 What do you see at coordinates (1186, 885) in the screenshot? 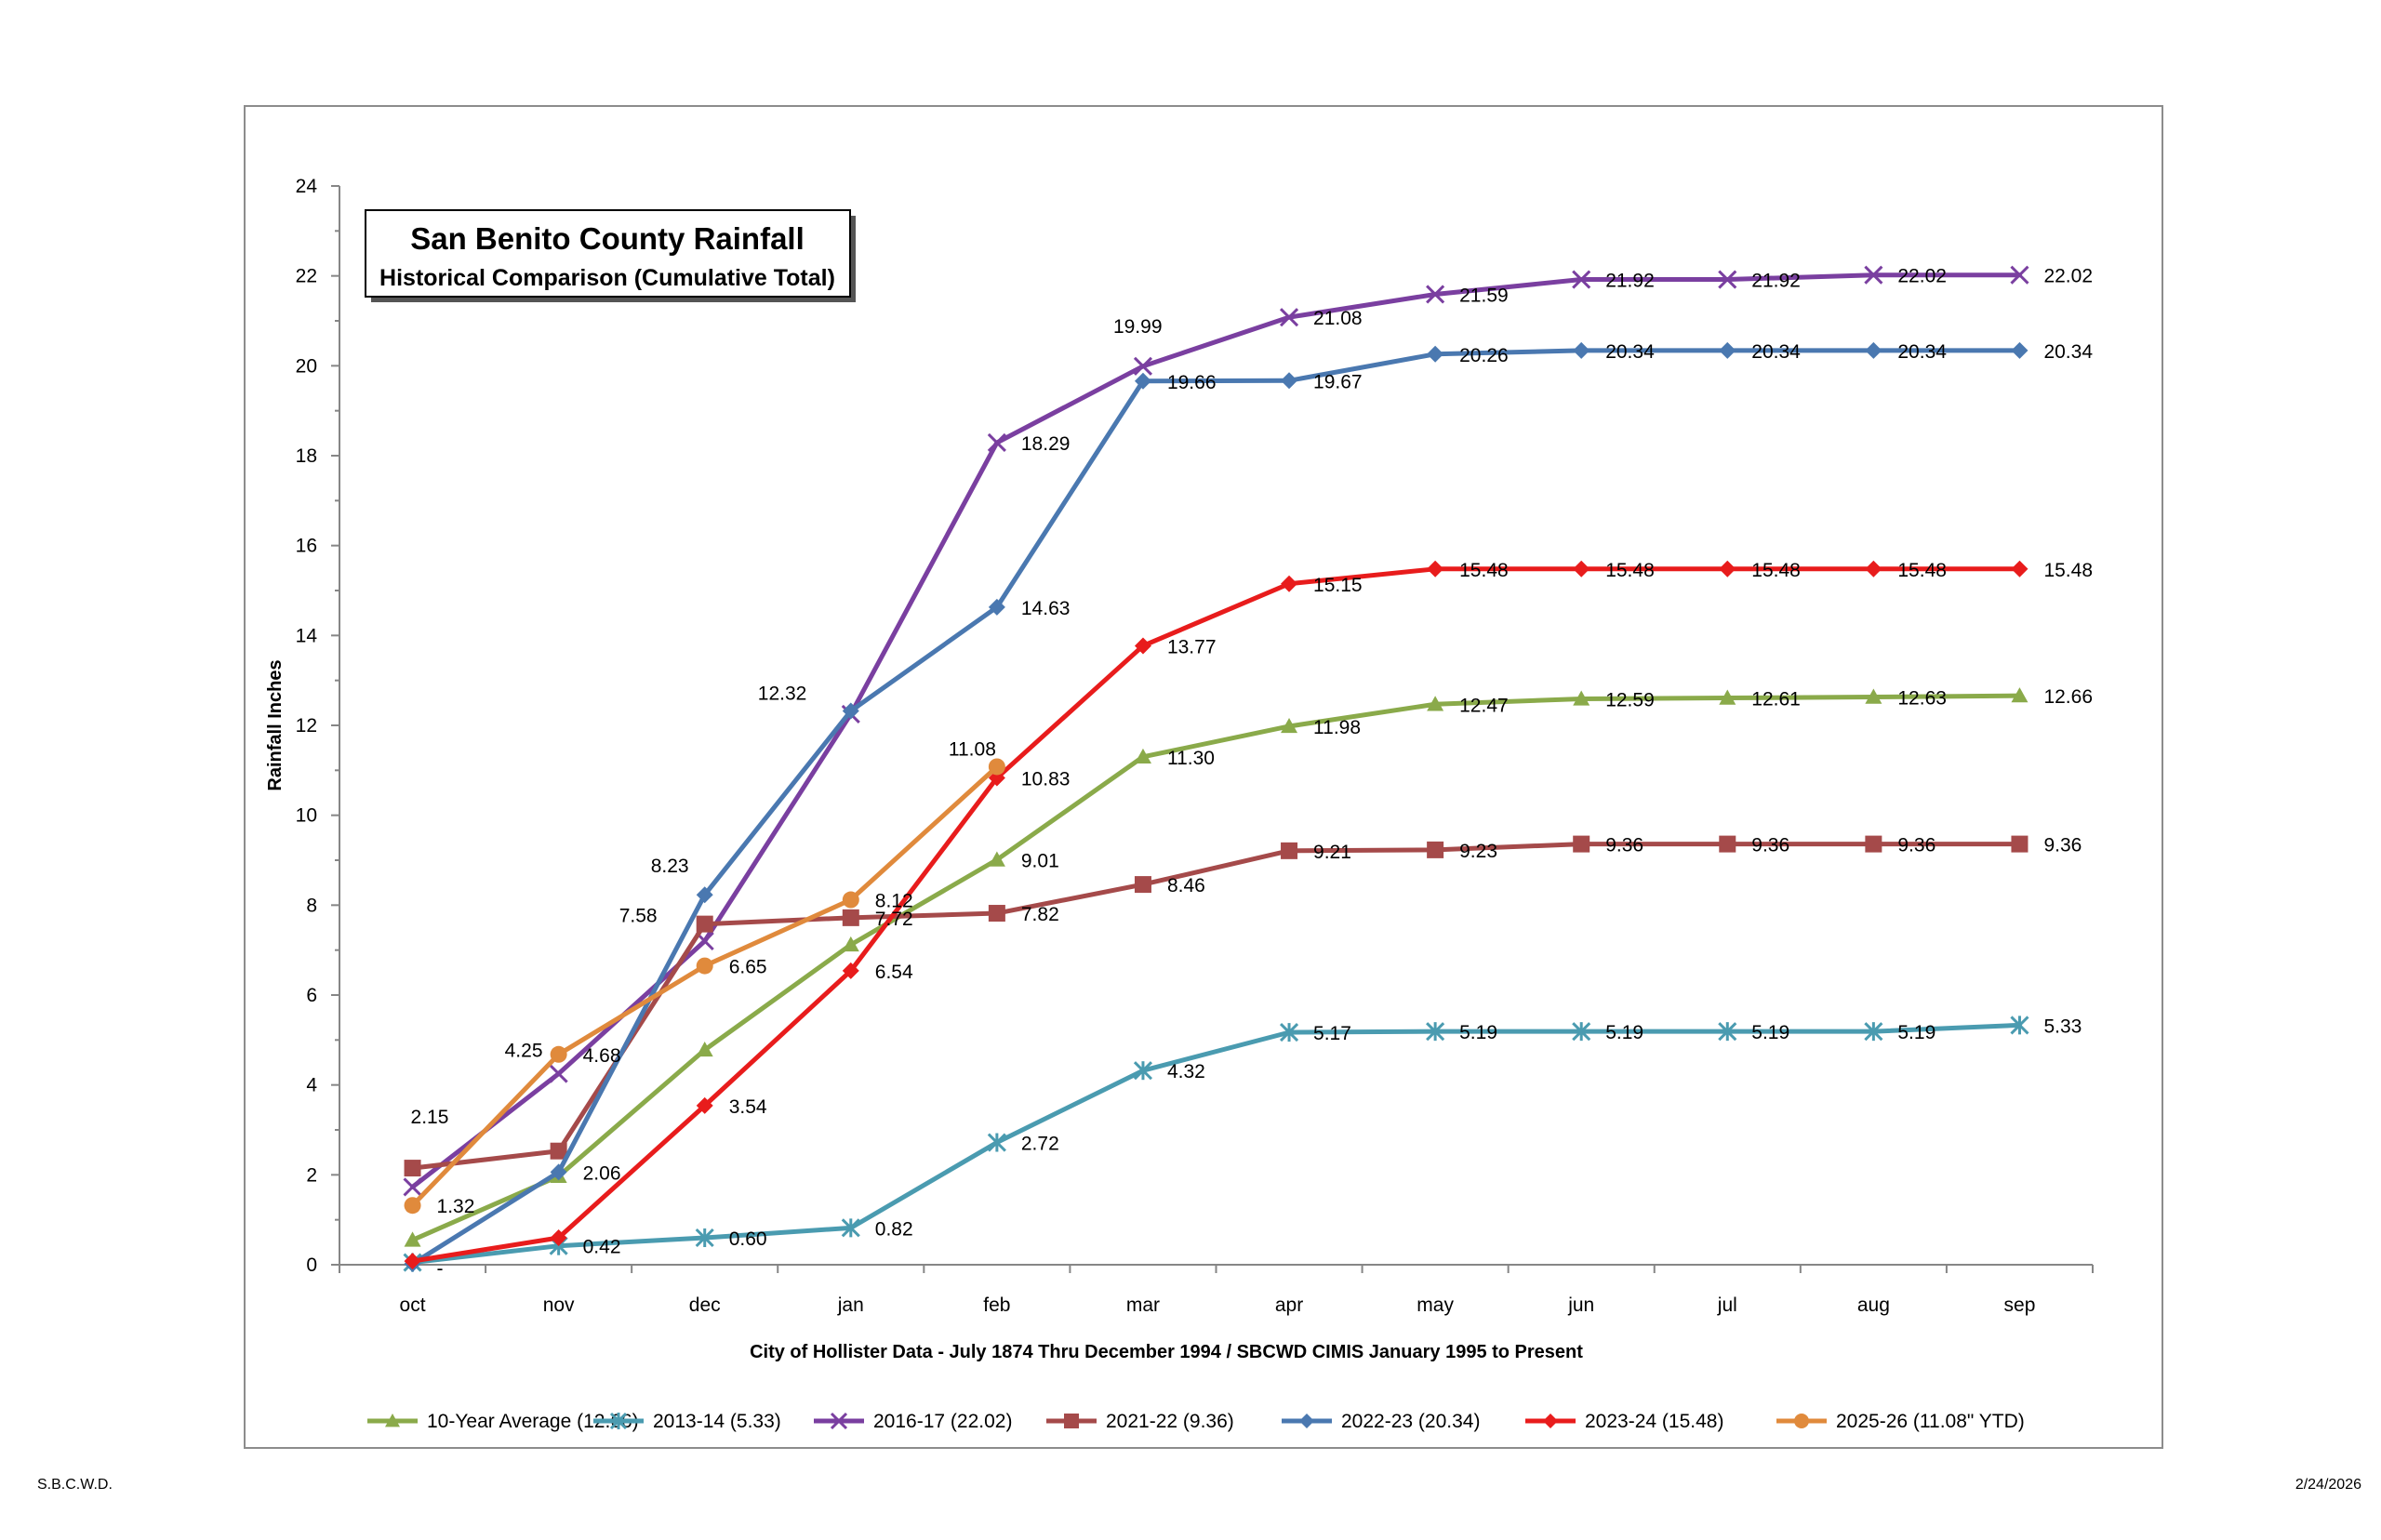
I see `data-label: 8.46` at bounding box center [1186, 885].